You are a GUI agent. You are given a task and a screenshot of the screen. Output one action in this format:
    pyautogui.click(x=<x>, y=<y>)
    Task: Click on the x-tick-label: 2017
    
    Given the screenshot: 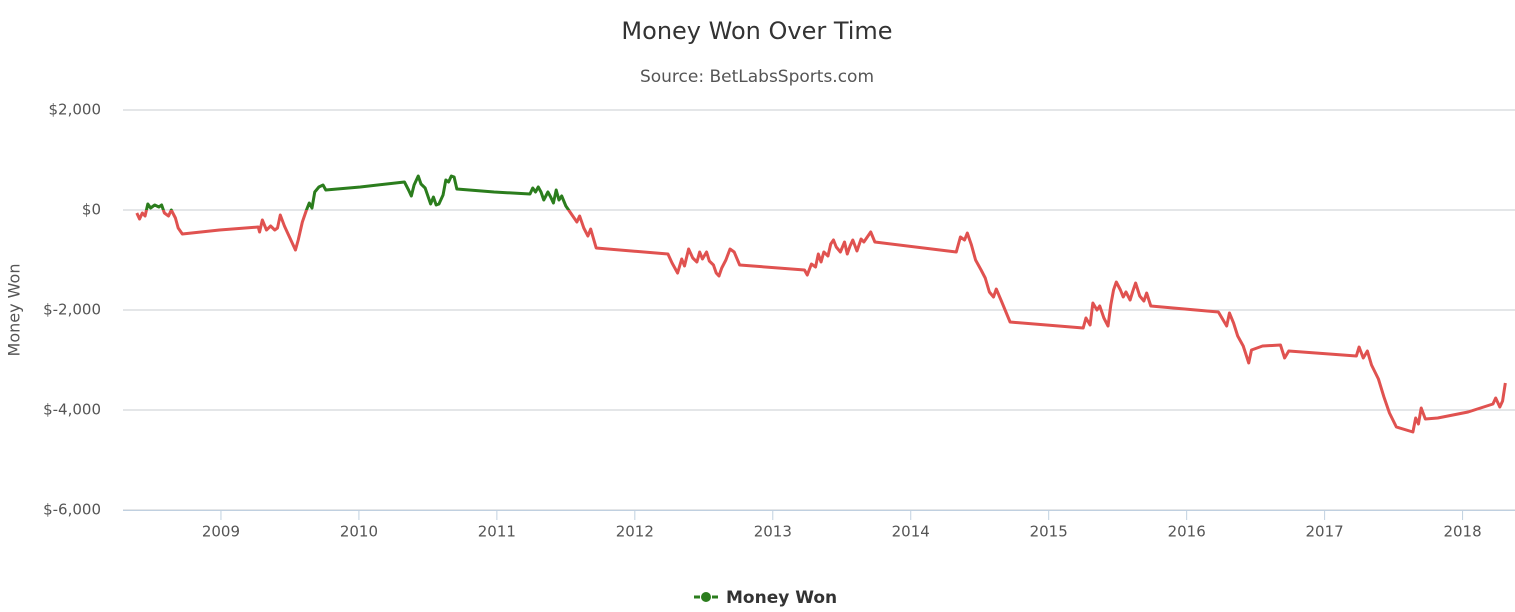 What is the action you would take?
    pyautogui.click(x=1325, y=532)
    